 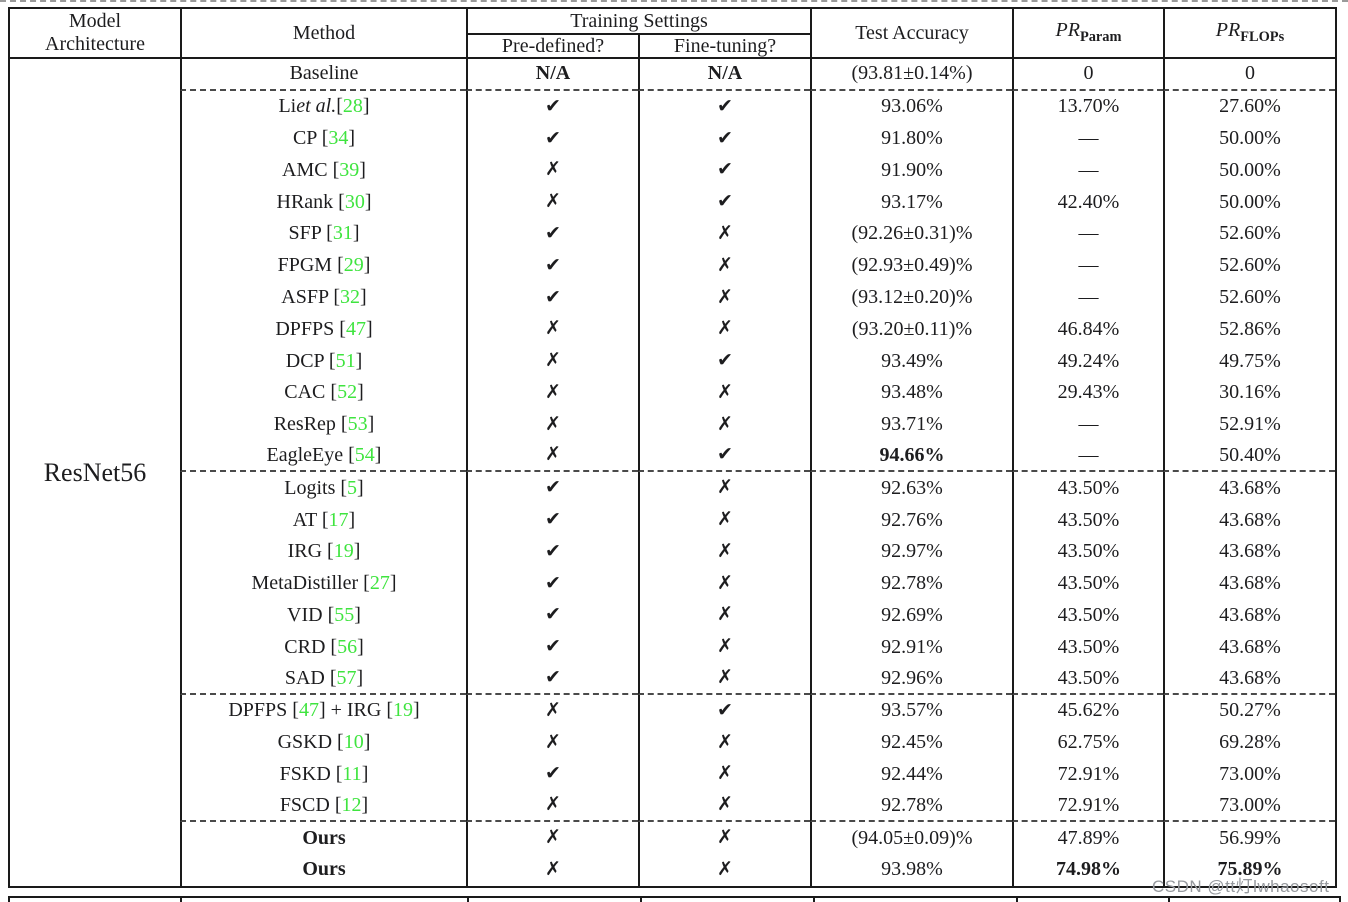 What do you see at coordinates (353, 265) in the screenshot?
I see `citation-ref: 29` at bounding box center [353, 265].